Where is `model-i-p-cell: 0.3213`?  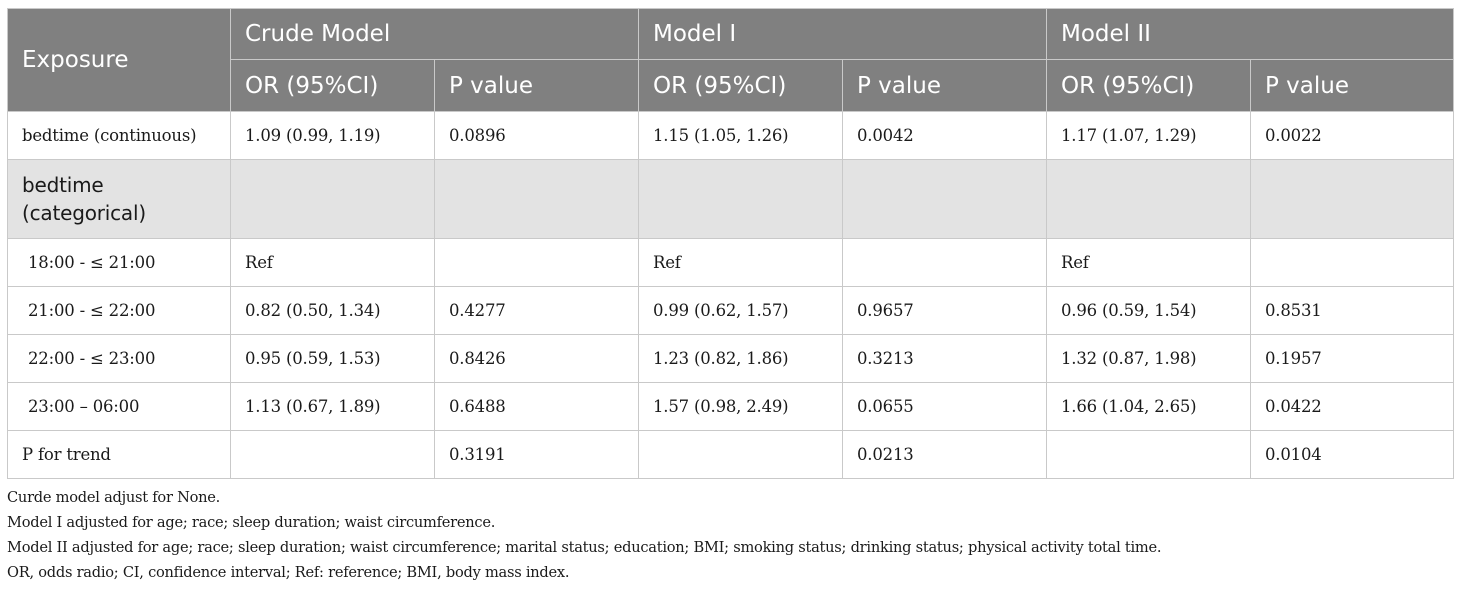 model-i-p-cell: 0.3213 is located at coordinates (944, 358).